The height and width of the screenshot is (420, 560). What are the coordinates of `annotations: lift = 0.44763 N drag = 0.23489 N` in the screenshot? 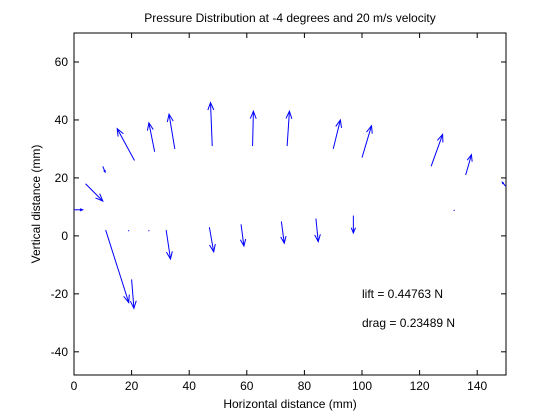 It's located at (408, 308).